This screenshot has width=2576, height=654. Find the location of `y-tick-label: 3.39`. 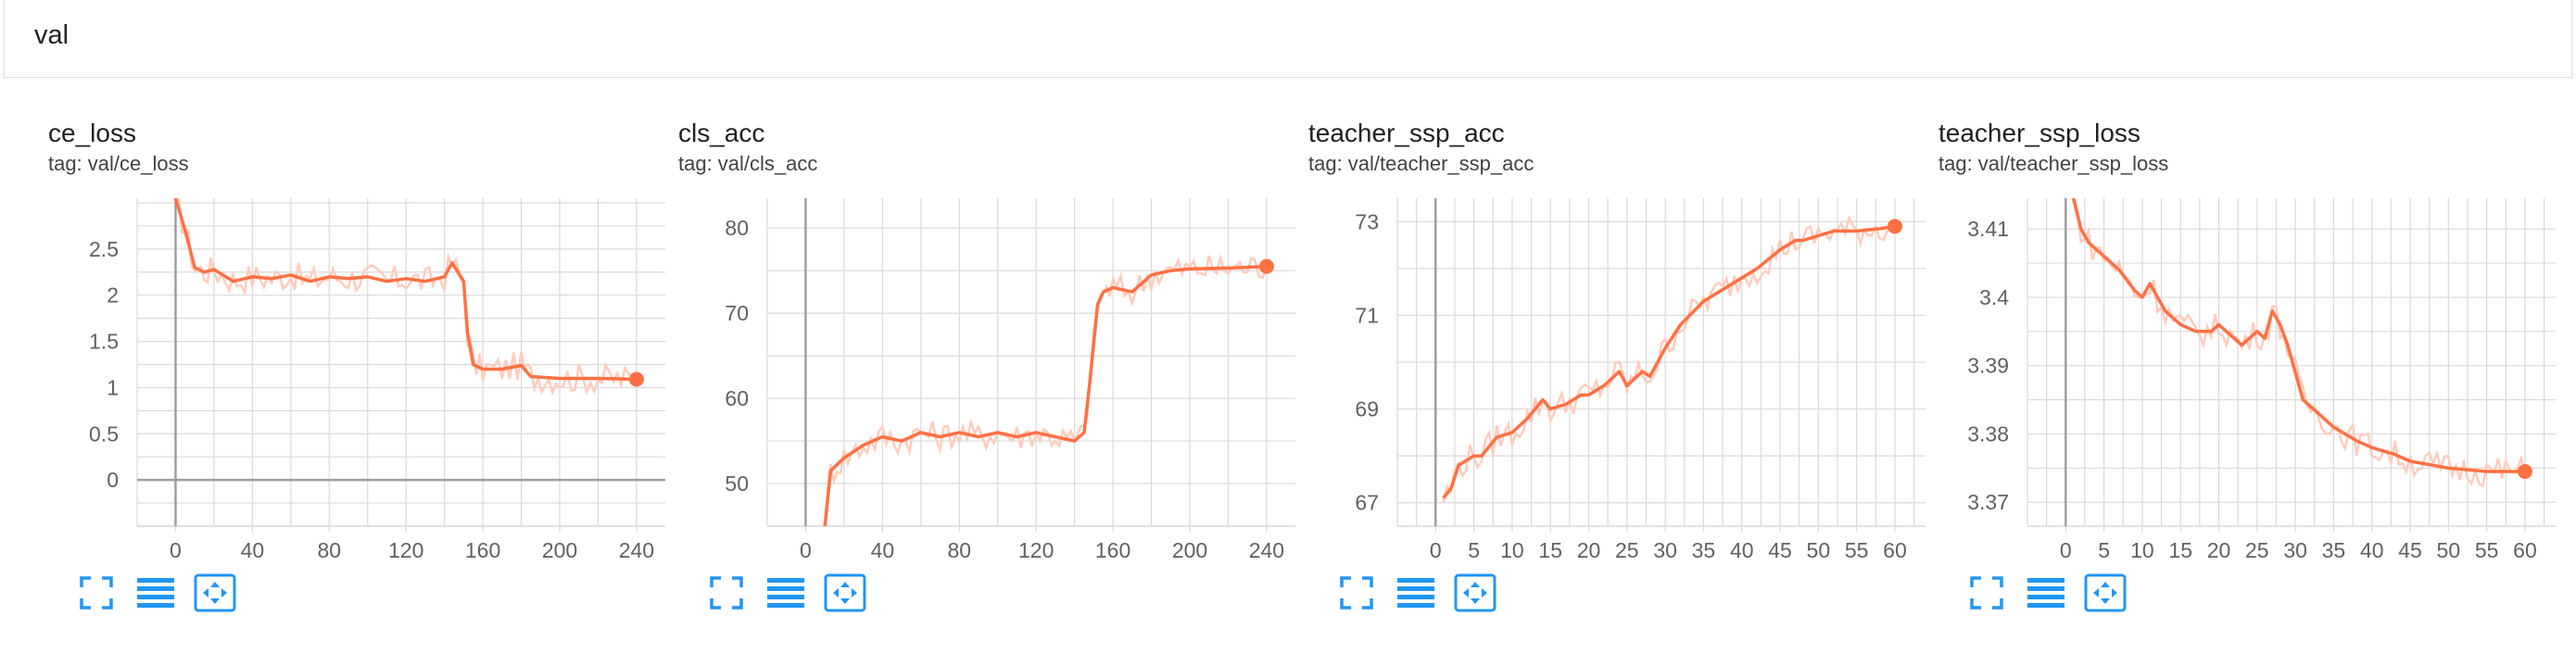

y-tick-label: 3.39 is located at coordinates (1988, 366).